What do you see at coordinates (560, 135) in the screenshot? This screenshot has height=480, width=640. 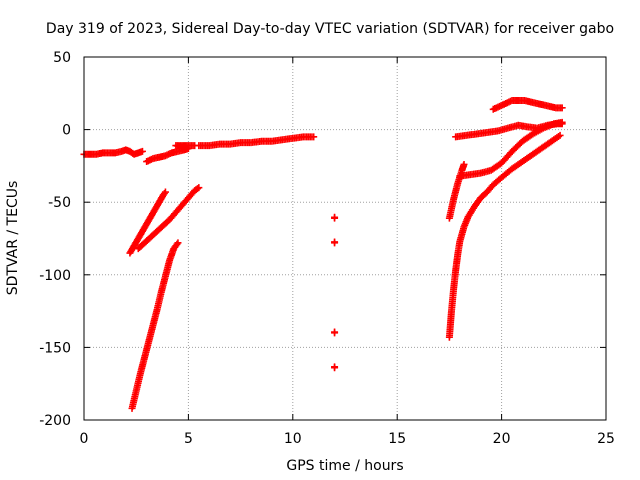 I see `data-point-evening-dip` at bounding box center [560, 135].